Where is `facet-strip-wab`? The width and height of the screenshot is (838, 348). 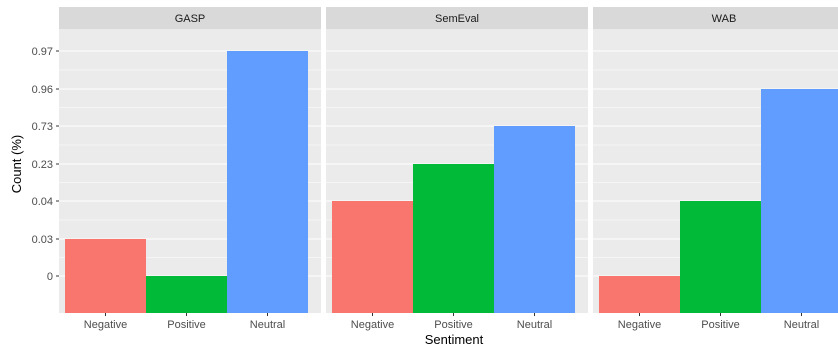
facet-strip-wab is located at coordinates (715, 18).